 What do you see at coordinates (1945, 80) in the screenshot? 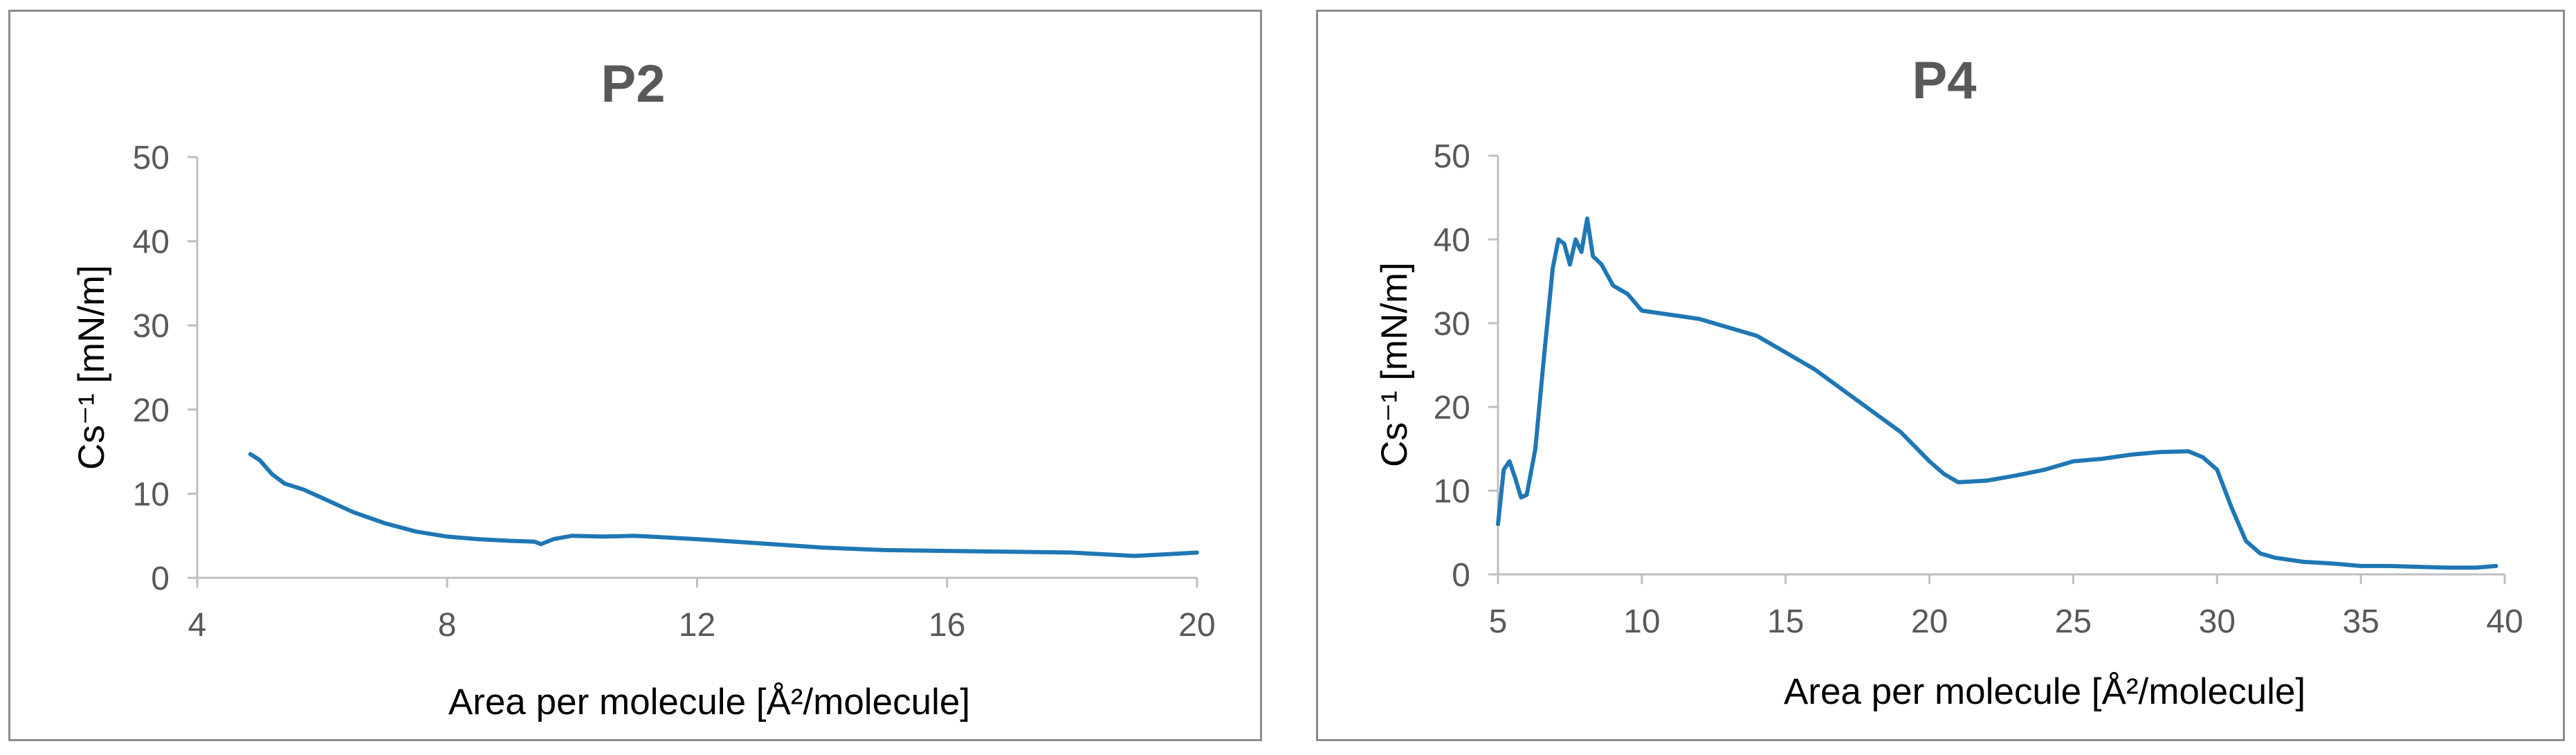
I see `chart-title: P4` at bounding box center [1945, 80].